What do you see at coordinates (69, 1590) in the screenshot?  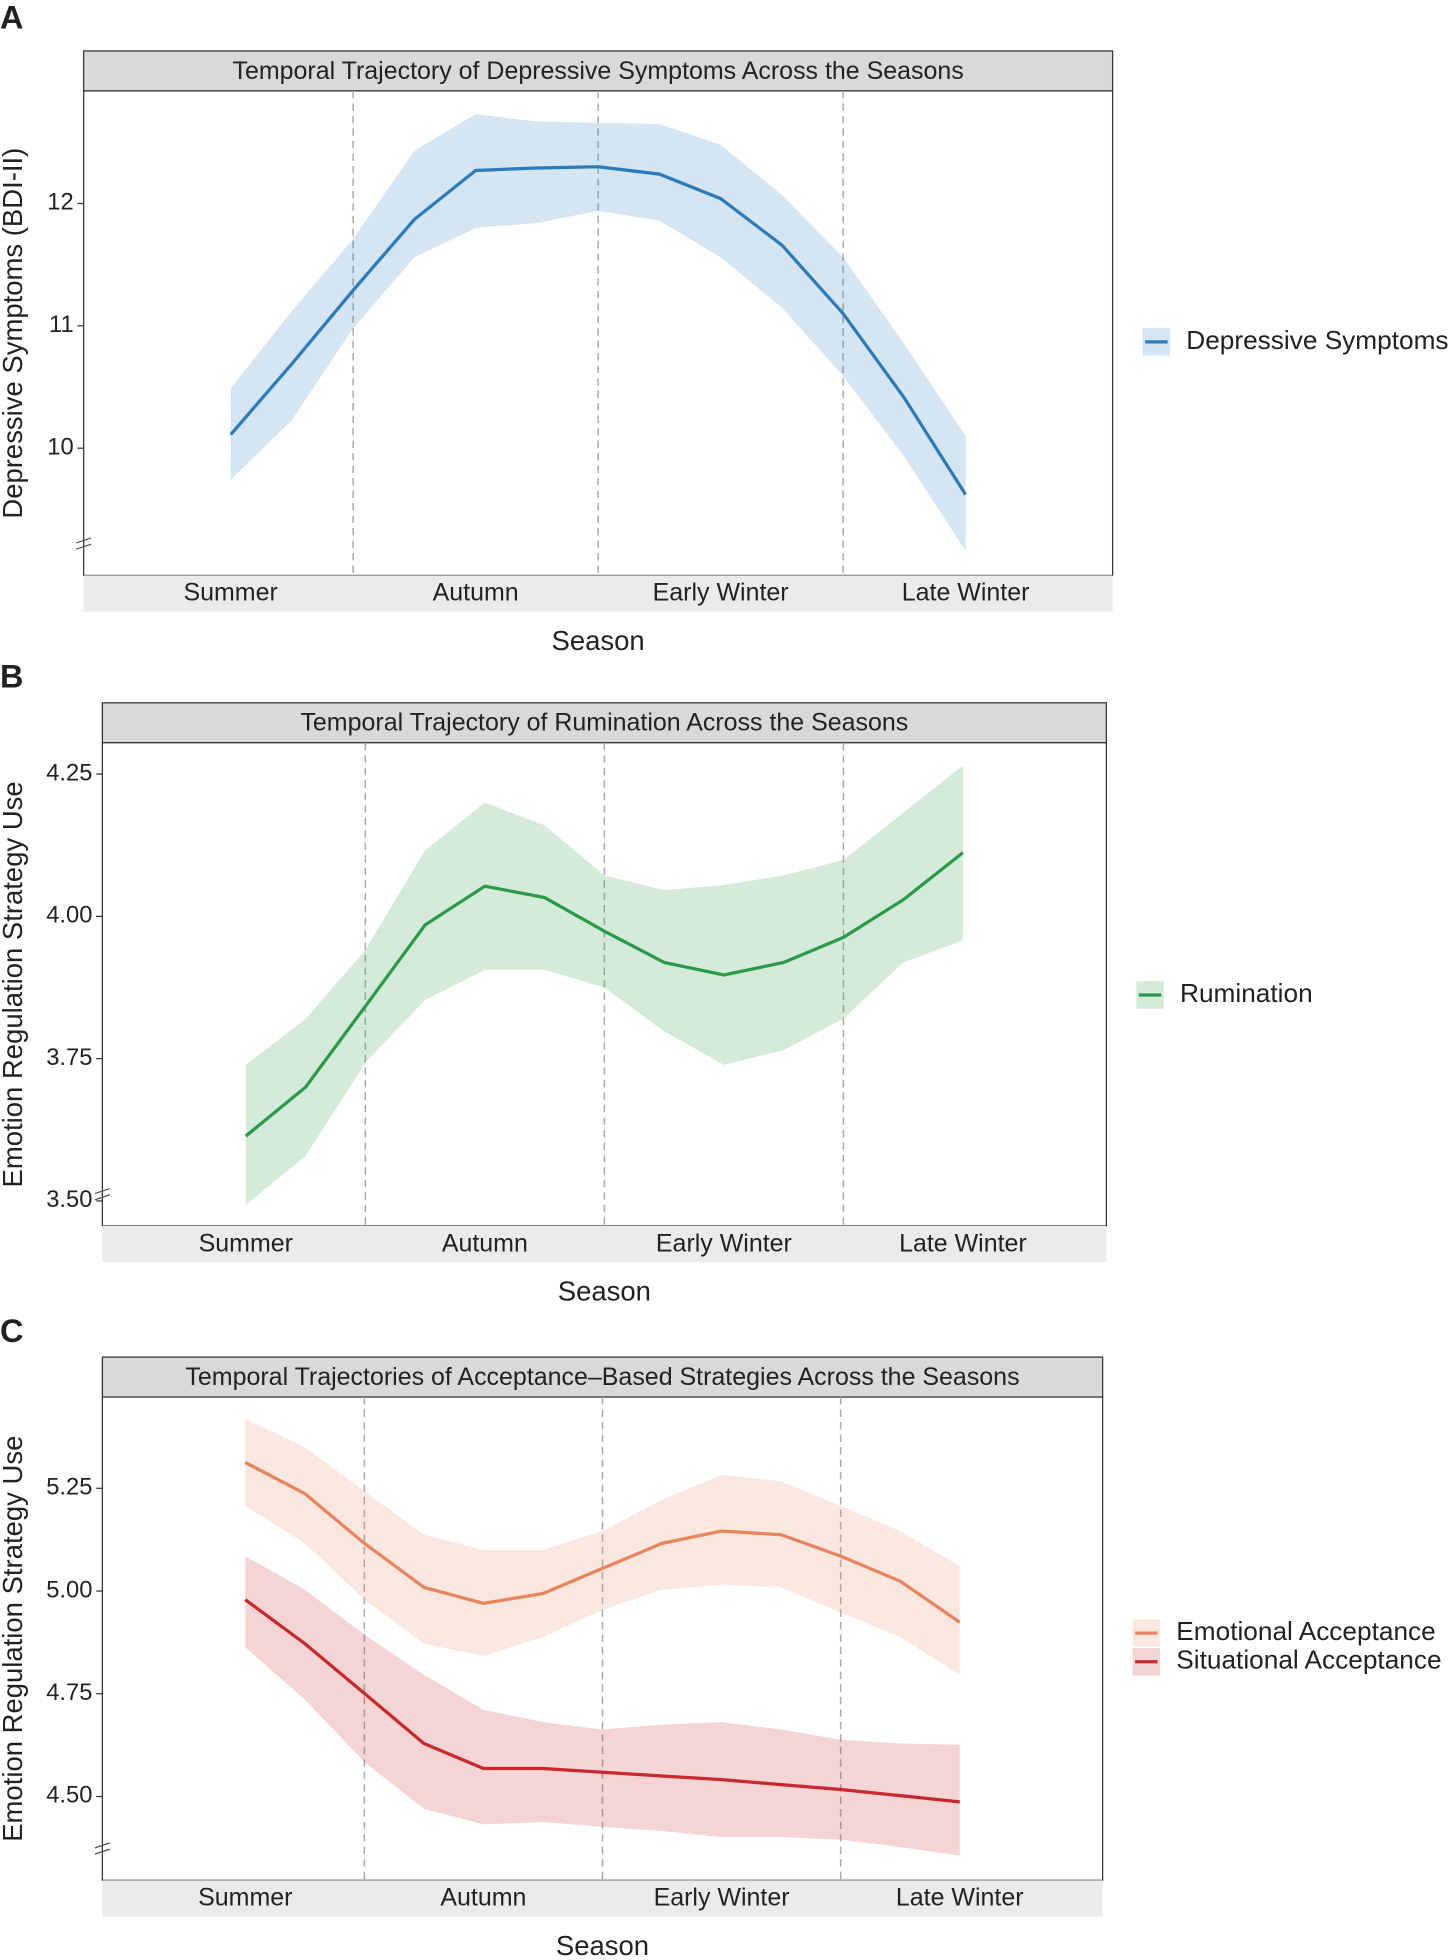 I see `y-tick-label: 5.00` at bounding box center [69, 1590].